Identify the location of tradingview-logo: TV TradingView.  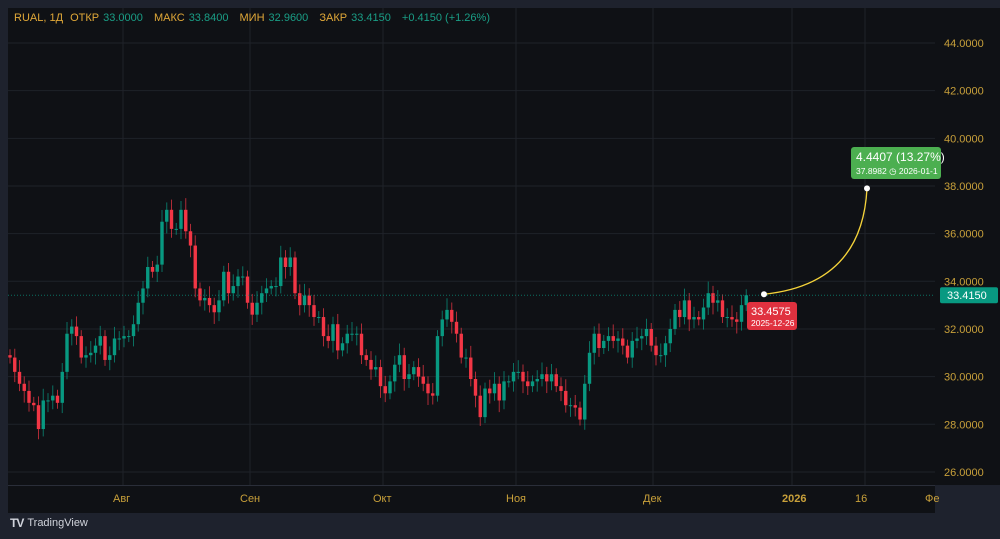
(49, 523).